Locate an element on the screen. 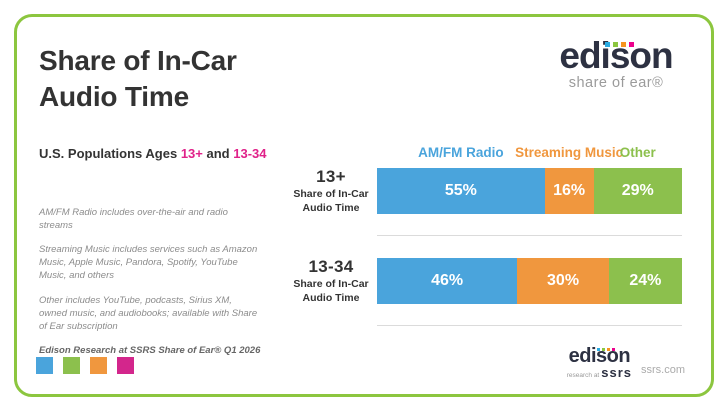 Image resolution: width=728 pixels, height=409 pixels. bar-row-13-34: 13-34 Share of In-Car Audio Time 46% 30% 24% is located at coordinates (486, 280).